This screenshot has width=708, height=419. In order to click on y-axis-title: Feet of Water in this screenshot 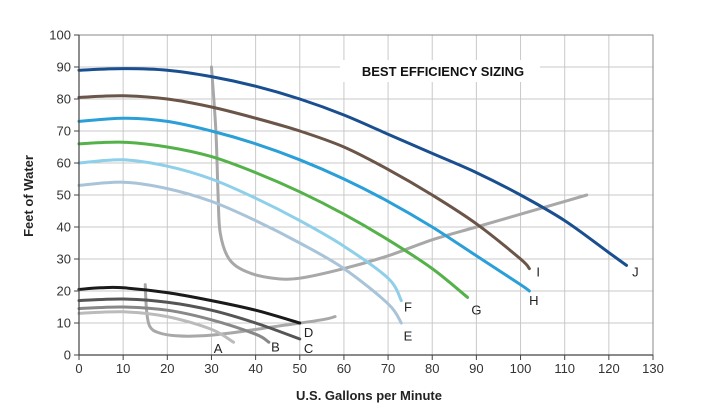, I will do `click(28, 196)`.